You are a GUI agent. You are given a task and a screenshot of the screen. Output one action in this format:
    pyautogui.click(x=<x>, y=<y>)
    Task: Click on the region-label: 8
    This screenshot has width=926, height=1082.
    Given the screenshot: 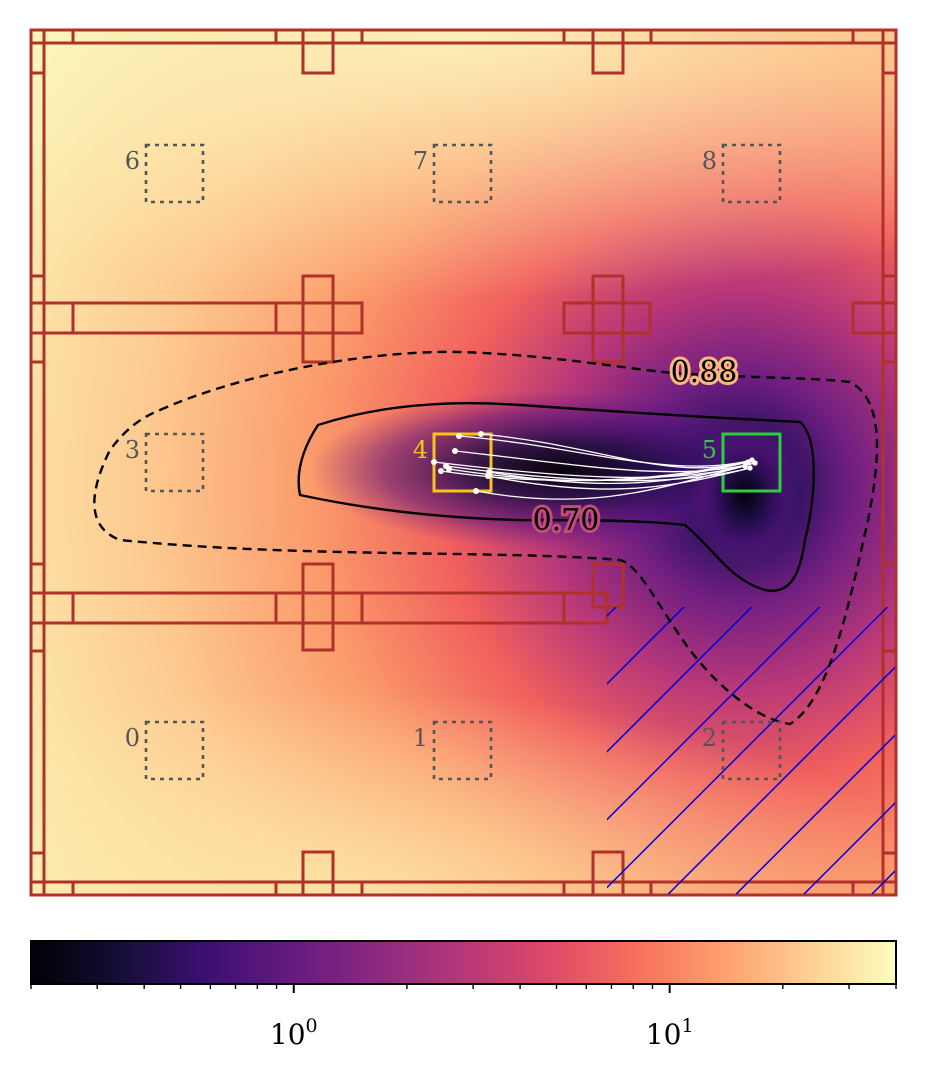 What is the action you would take?
    pyautogui.click(x=709, y=161)
    